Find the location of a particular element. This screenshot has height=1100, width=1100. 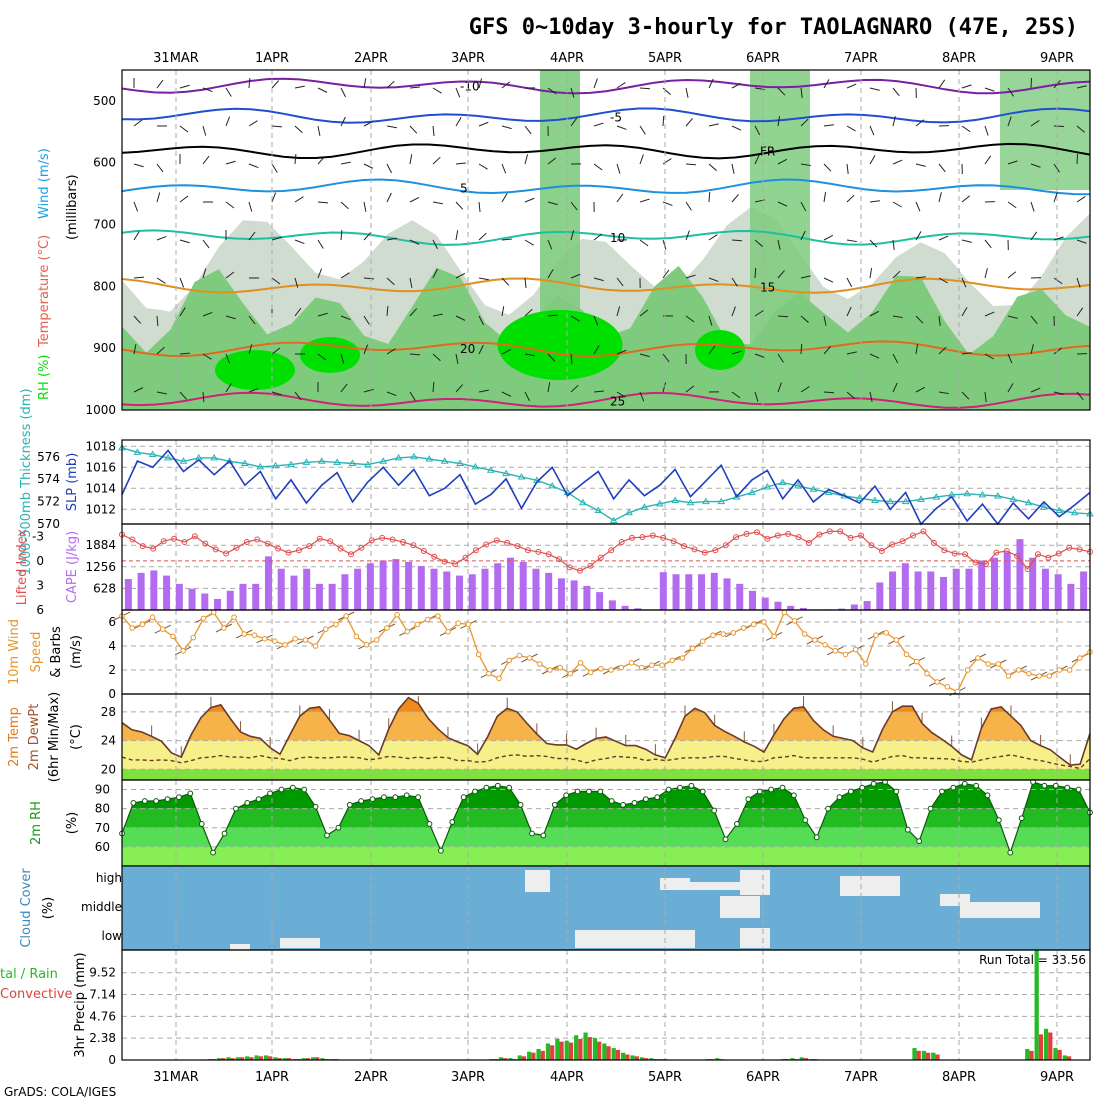

slp-tick-label: 1012 is located at coordinates (100, 509).